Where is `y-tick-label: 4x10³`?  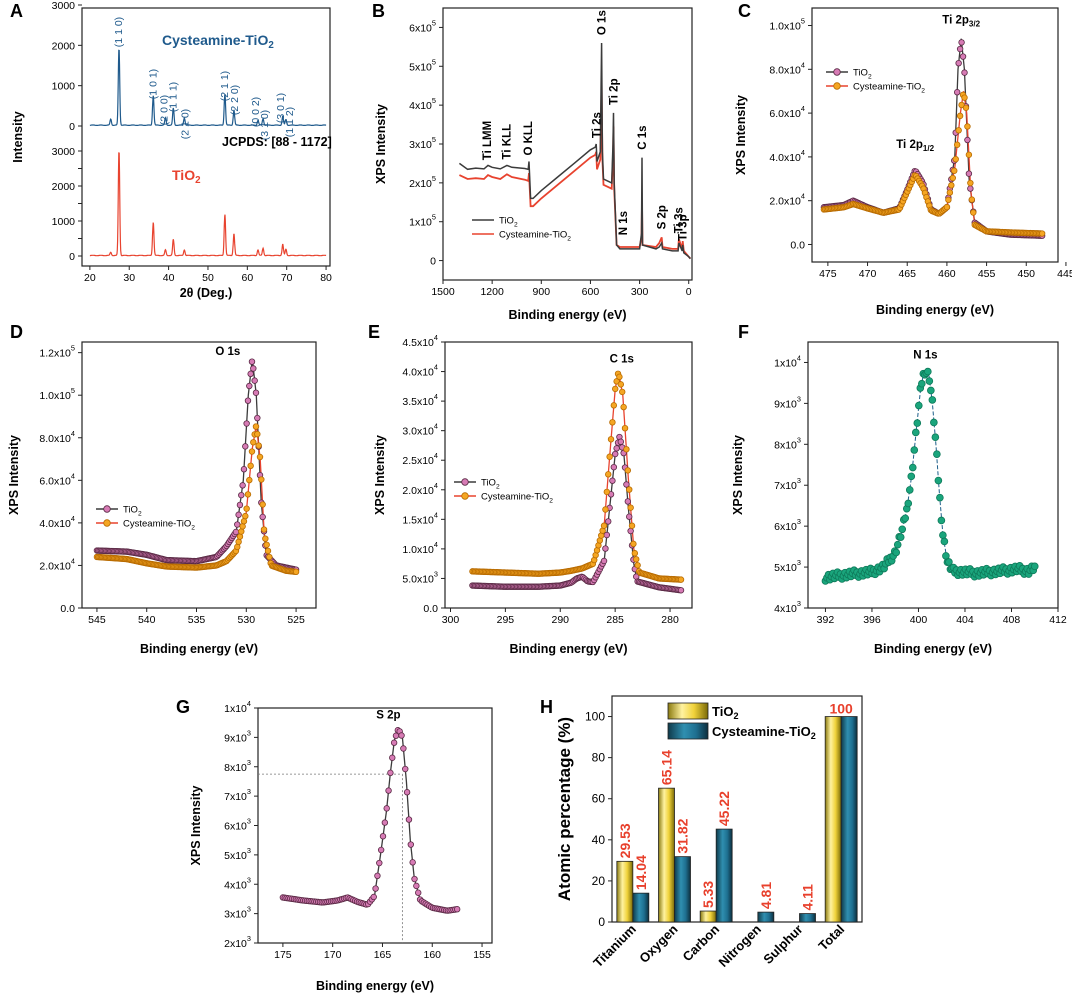
y-tick-label: 4x10³ is located at coordinates (787, 607).